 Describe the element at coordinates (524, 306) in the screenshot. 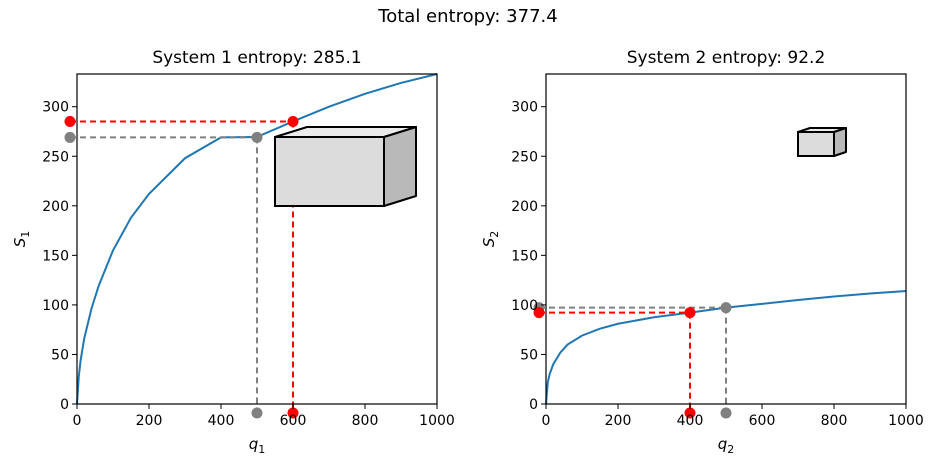

I see `system-2-y-tick-label: 100` at that location.